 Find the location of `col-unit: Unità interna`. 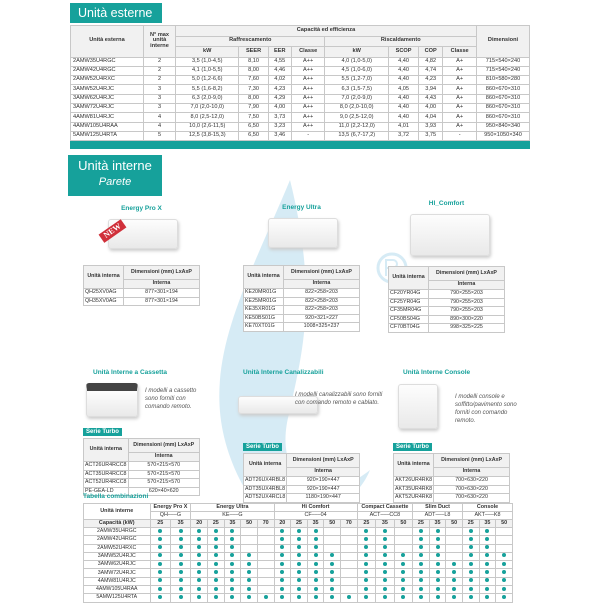

col-unit: Unità interna is located at coordinates (265, 465).